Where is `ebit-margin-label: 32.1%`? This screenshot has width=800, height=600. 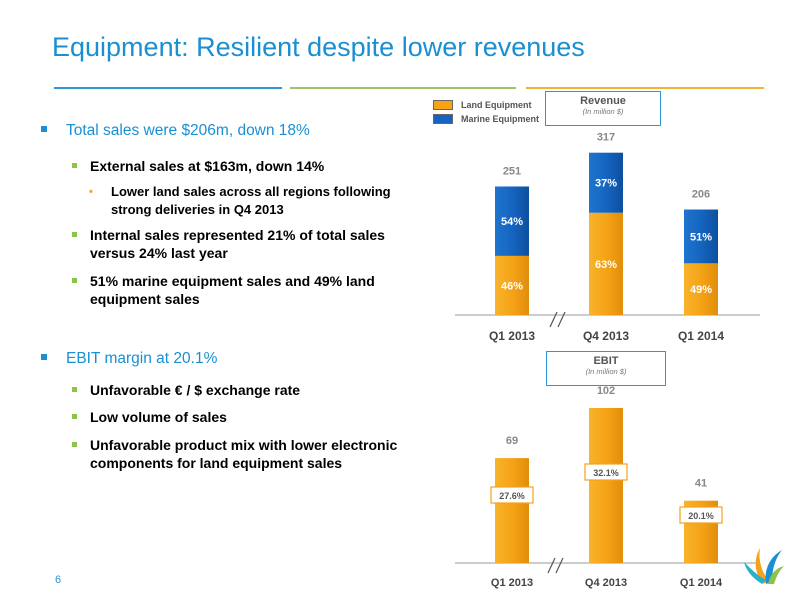
ebit-margin-label: 32.1% is located at coordinates (606, 473).